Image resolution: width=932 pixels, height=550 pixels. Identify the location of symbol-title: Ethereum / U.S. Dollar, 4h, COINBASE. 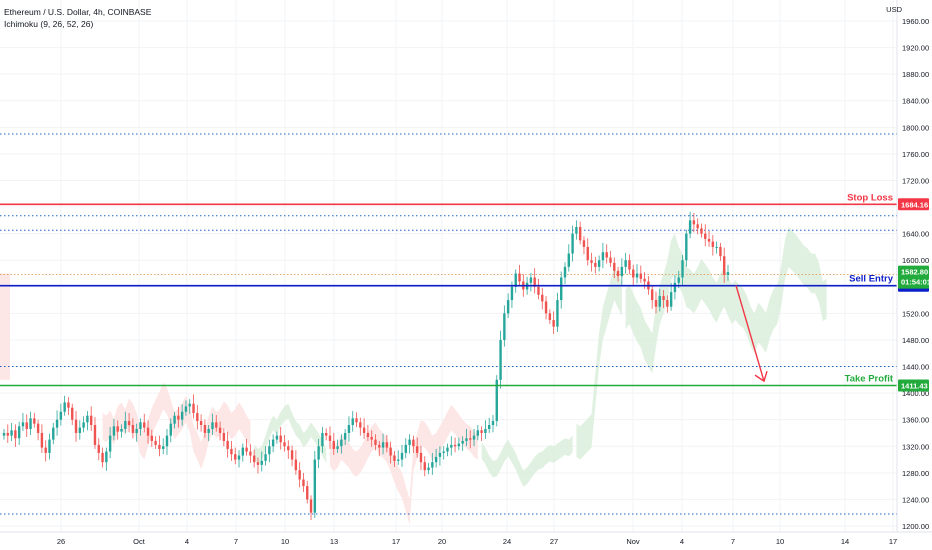
(78, 12).